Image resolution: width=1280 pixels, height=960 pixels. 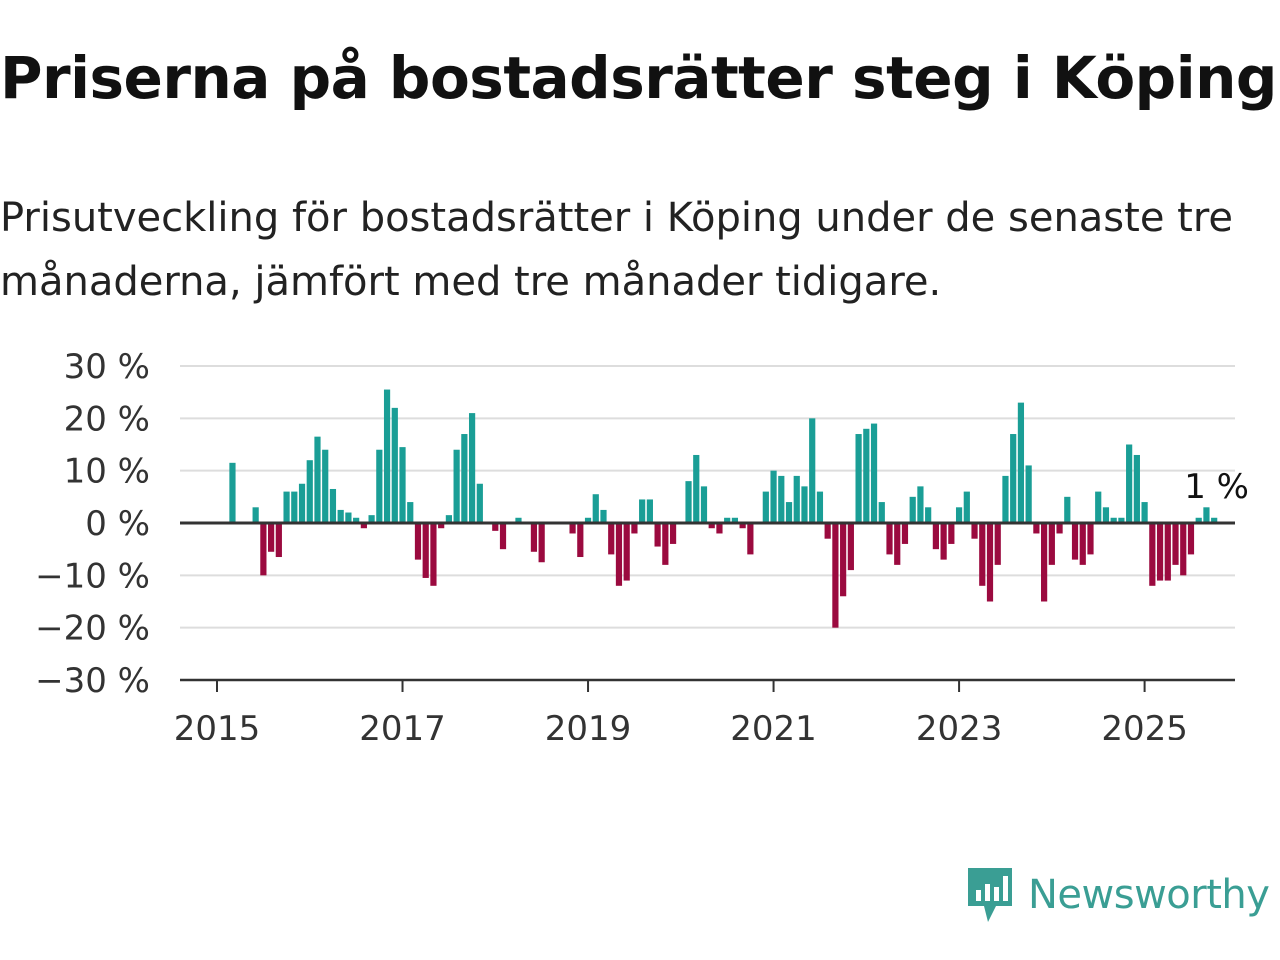 I want to click on y-tick-label: 10 %, so click(x=107, y=472).